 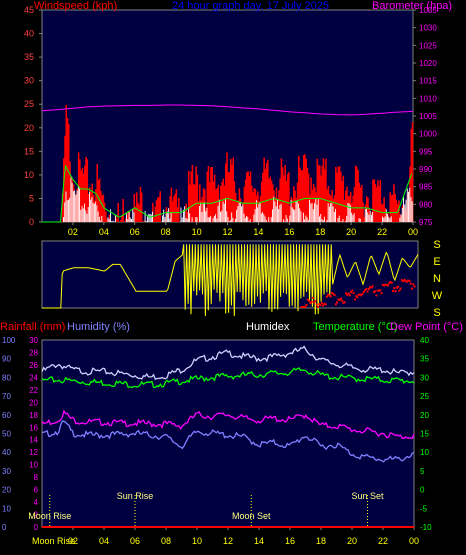 I want to click on wind-tick-label: 35, so click(x=29, y=57).